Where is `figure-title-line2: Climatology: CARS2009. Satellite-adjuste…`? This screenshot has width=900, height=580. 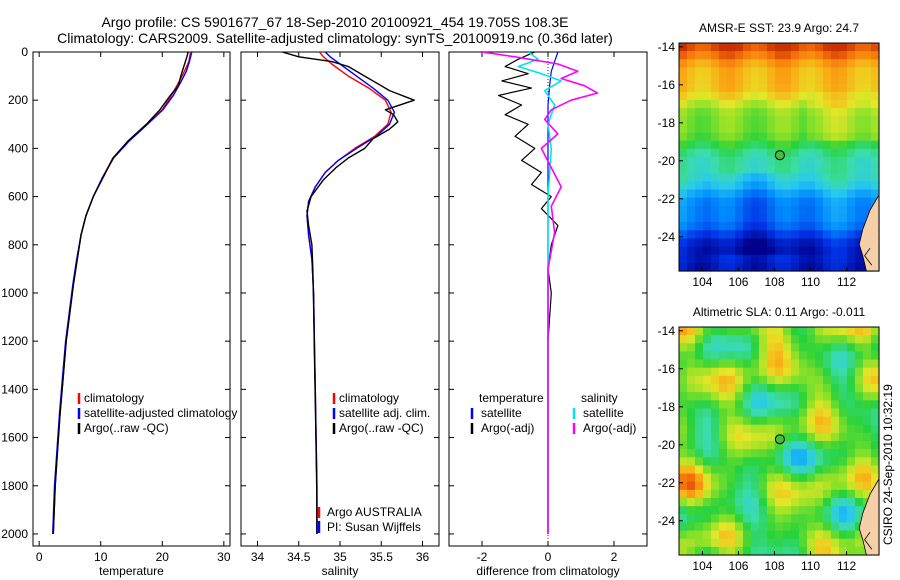
figure-title-line2: Climatology: CARS2009. Satellite-adjuste… is located at coordinates (335, 38).